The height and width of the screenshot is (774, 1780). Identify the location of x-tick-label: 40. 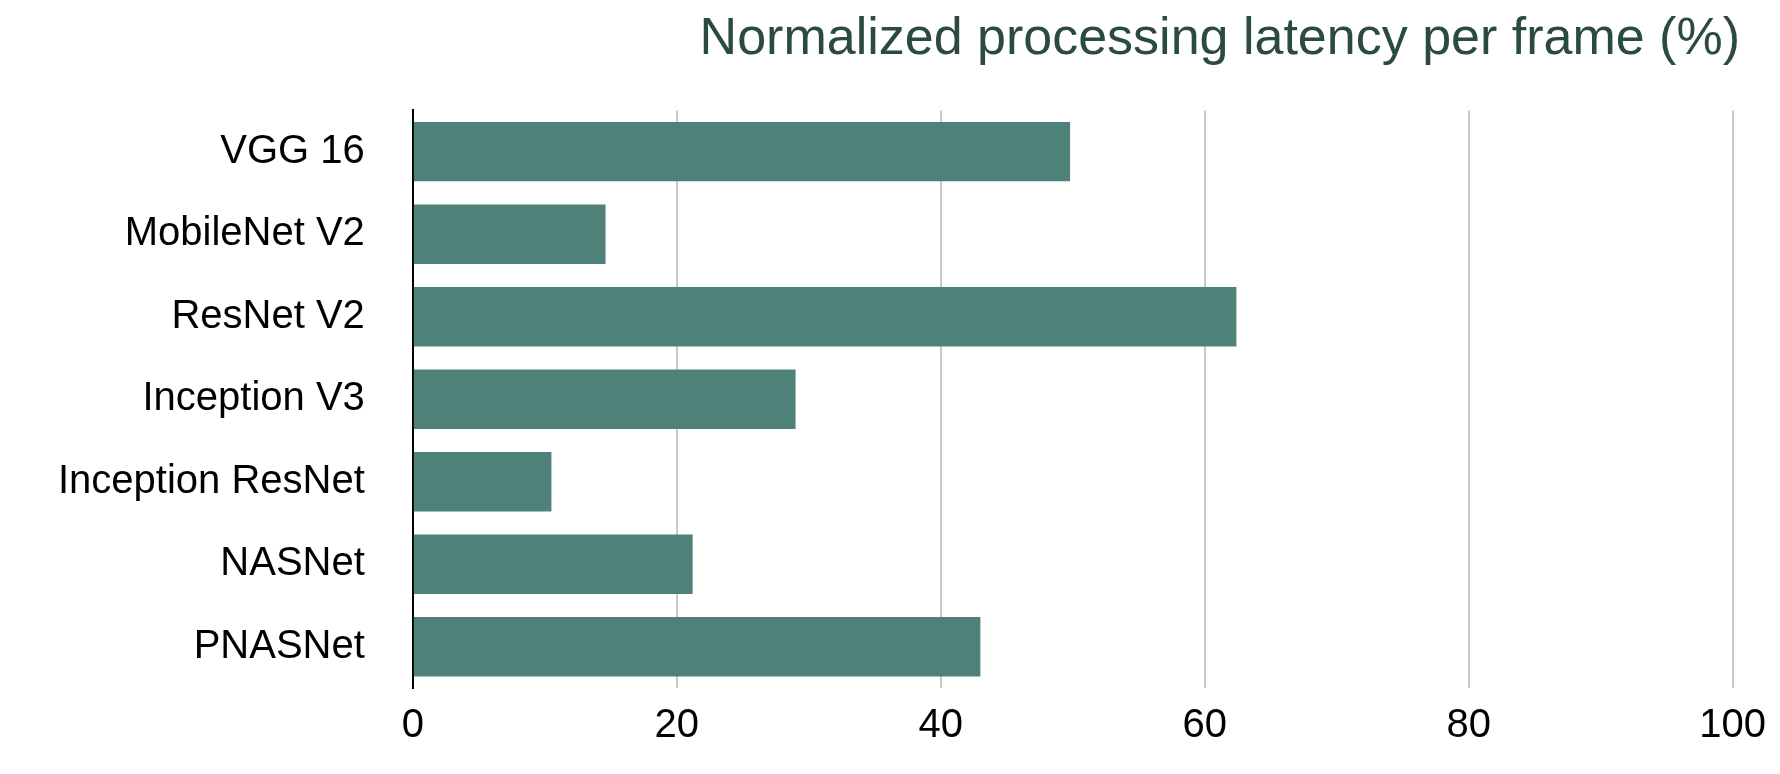
(940, 723).